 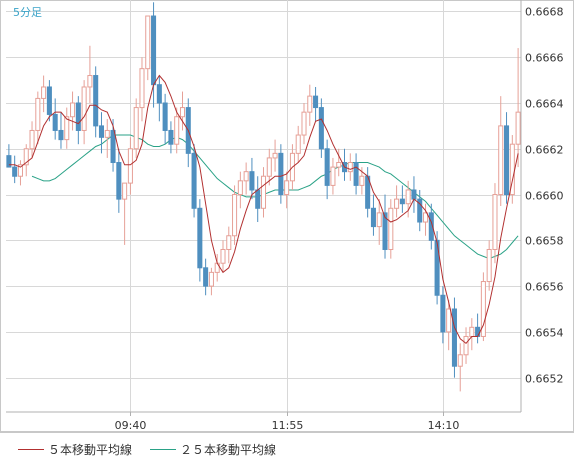 I want to click on y-tick-label: 0.6666, so click(x=544, y=58).